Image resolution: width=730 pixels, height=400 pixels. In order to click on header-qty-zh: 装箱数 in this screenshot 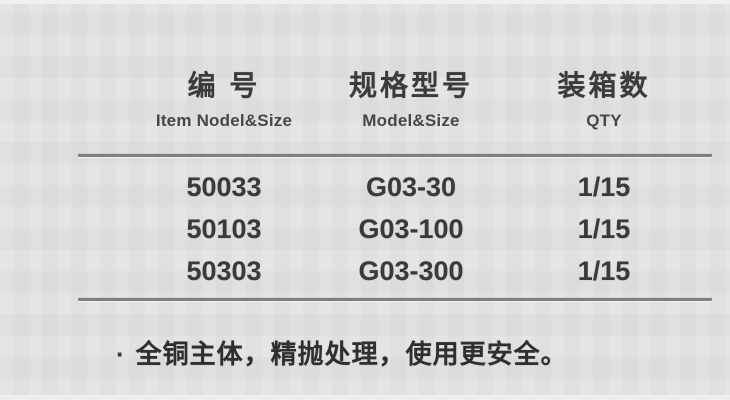, I will do `click(604, 85)`.